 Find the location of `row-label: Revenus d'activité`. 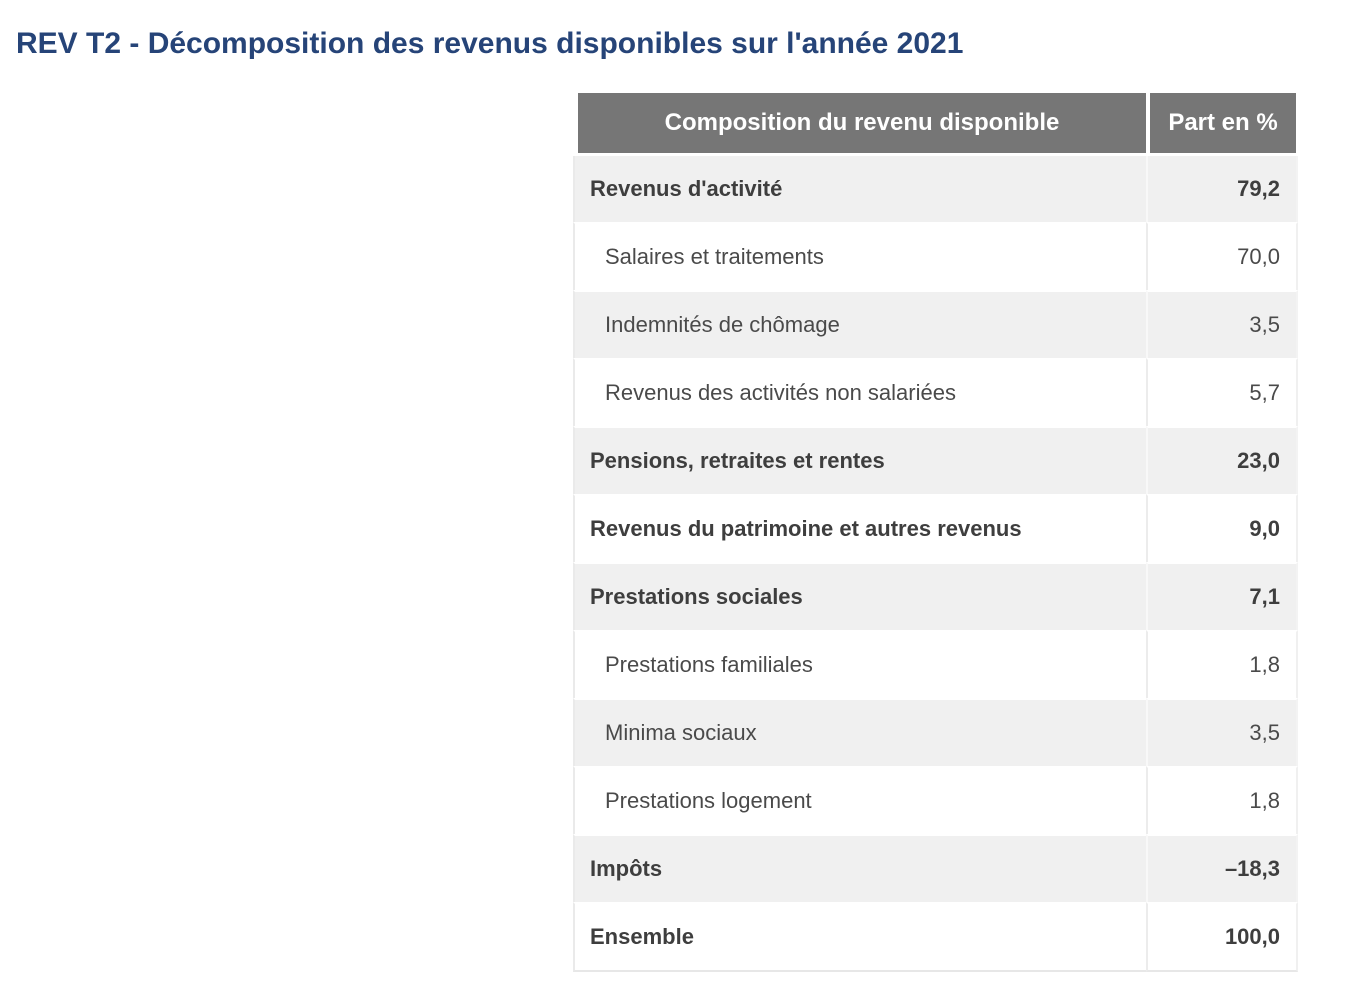

row-label: Revenus d'activité is located at coordinates (859, 189).